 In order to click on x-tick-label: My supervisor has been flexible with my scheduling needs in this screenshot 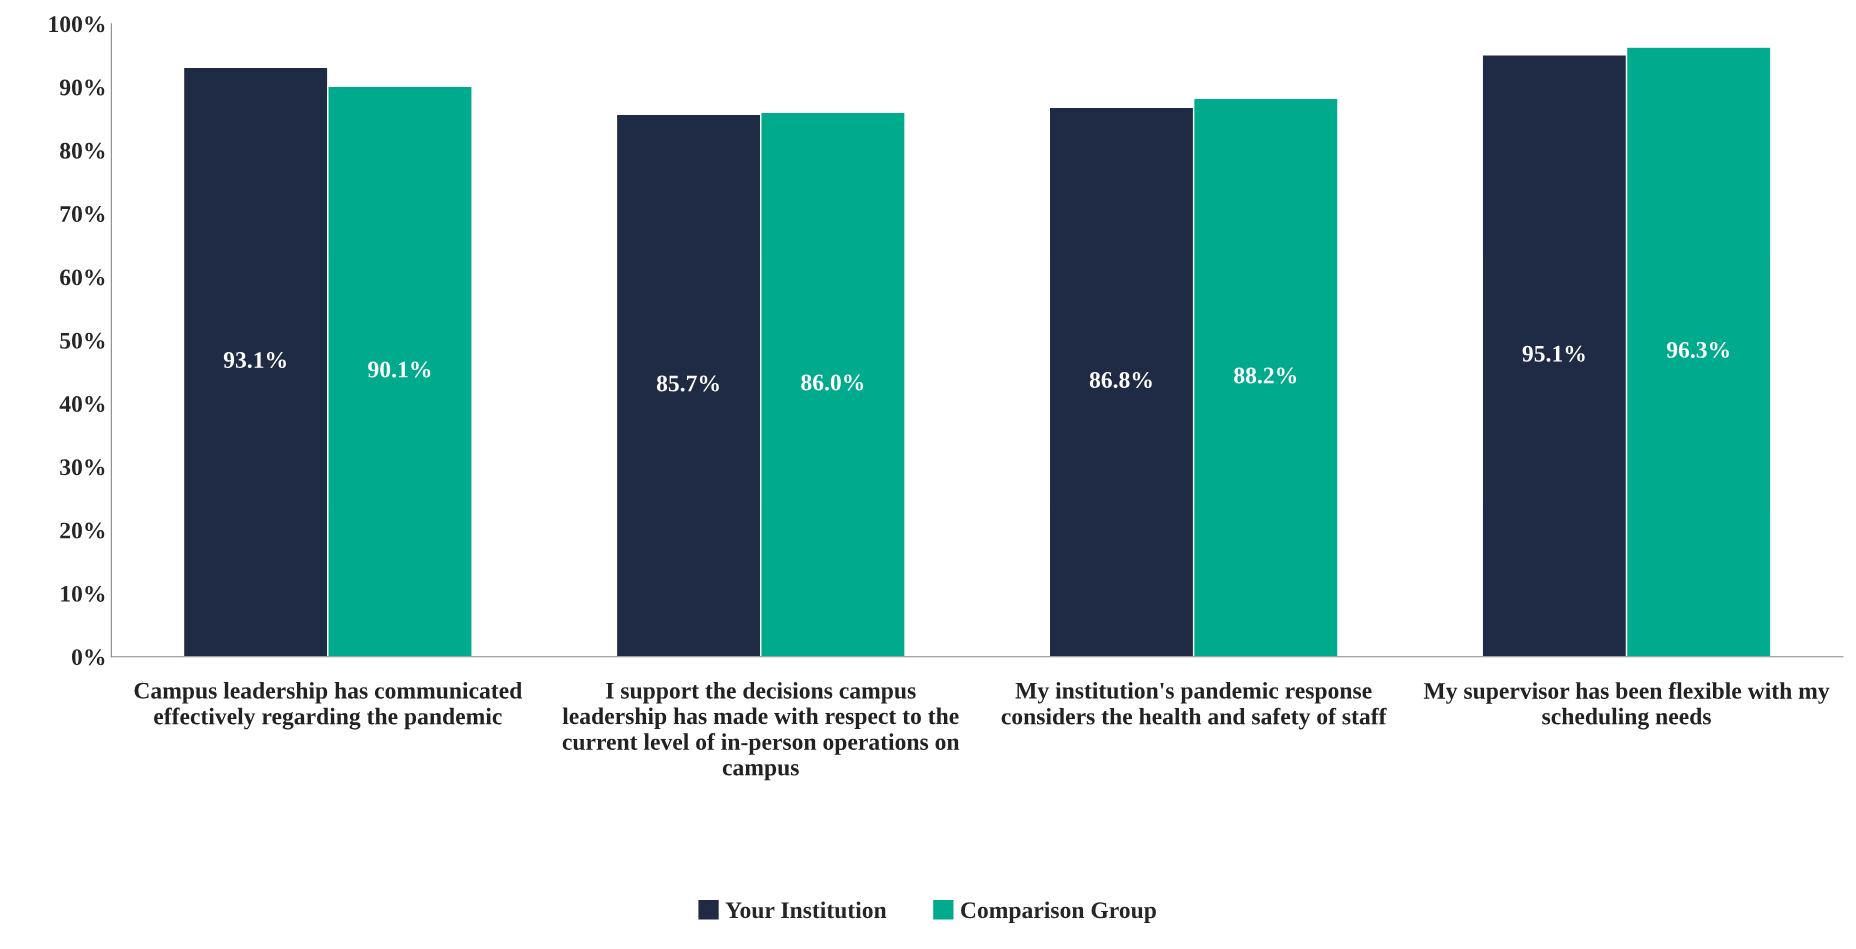, I will do `click(1626, 706)`.